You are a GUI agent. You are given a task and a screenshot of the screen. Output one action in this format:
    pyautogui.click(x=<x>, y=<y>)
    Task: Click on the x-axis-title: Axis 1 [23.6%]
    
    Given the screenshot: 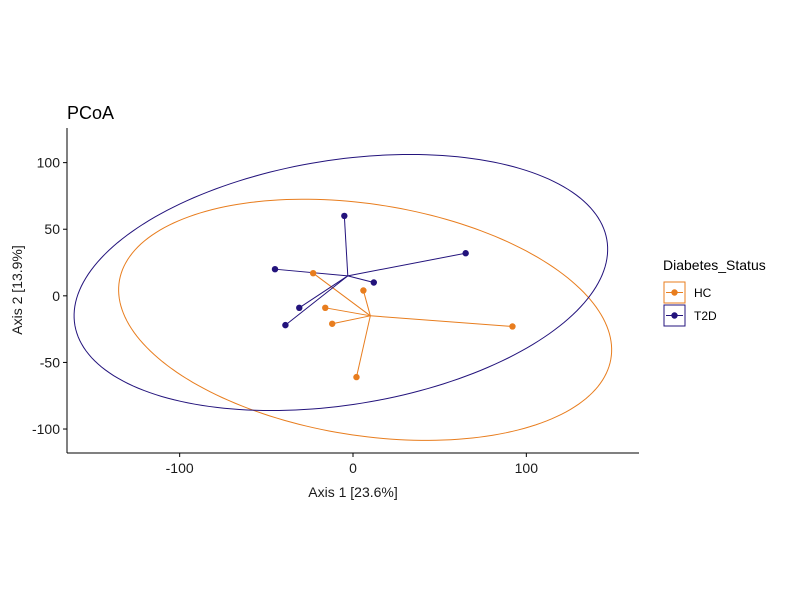 What is the action you would take?
    pyautogui.click(x=353, y=492)
    